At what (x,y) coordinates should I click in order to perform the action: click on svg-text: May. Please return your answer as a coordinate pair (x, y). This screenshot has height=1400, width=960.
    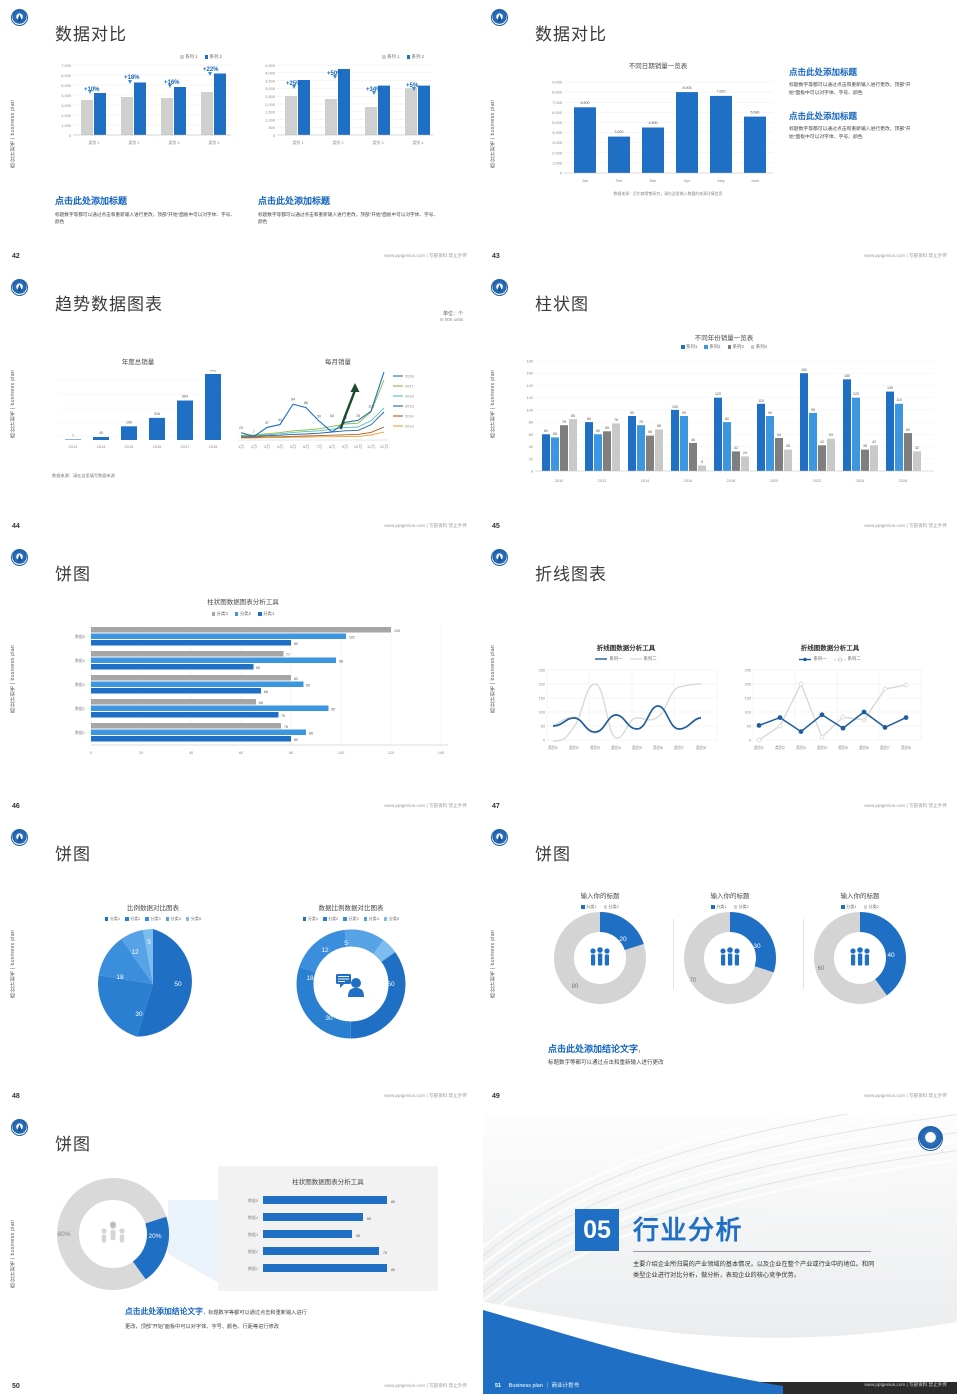
    Looking at the image, I should click on (720, 180).